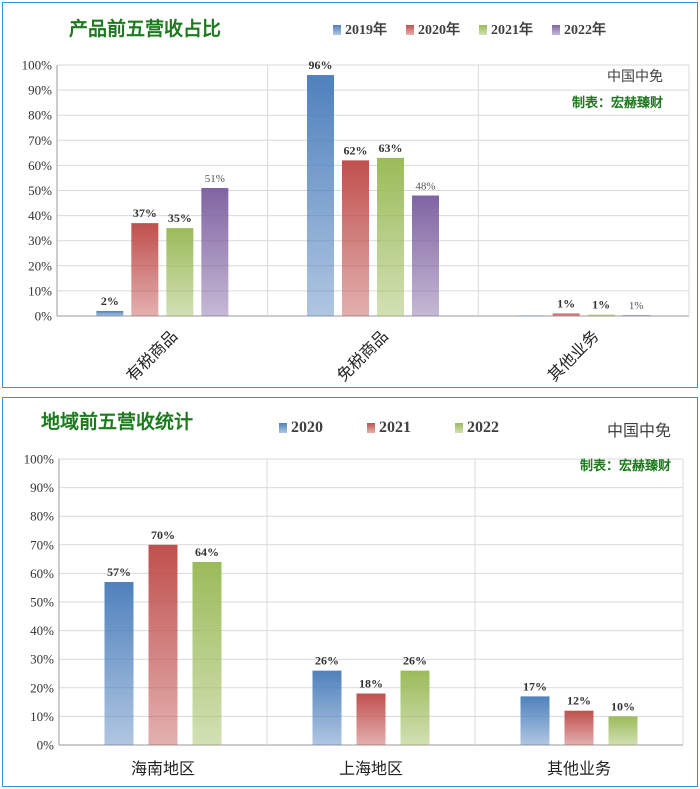 The width and height of the screenshot is (700, 789). What do you see at coordinates (163, 768) in the screenshot?
I see `category-label: 海南地区` at bounding box center [163, 768].